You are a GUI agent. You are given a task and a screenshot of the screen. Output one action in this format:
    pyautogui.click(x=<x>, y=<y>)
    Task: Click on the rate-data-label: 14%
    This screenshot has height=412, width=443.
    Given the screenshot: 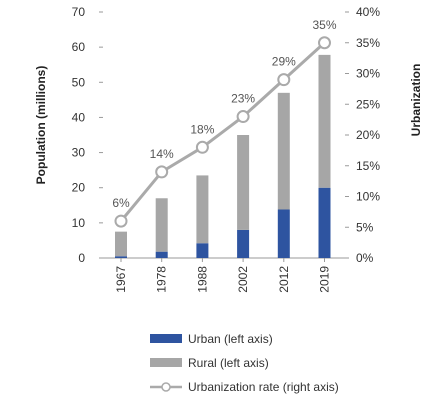 What is the action you would take?
    pyautogui.click(x=162, y=154)
    